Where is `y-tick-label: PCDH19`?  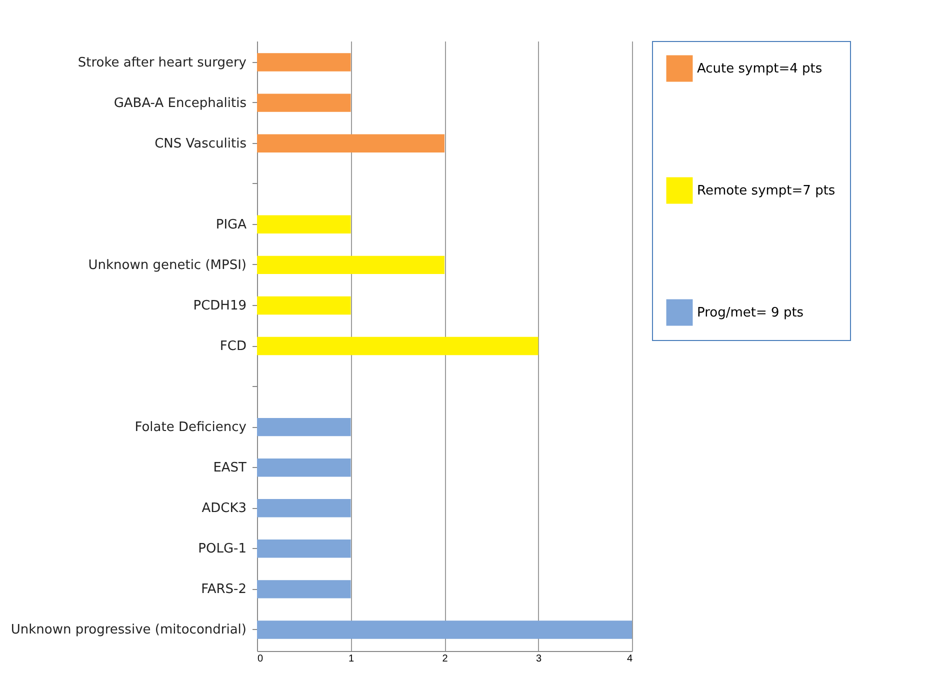 y-tick-label: PCDH19 is located at coordinates (219, 306).